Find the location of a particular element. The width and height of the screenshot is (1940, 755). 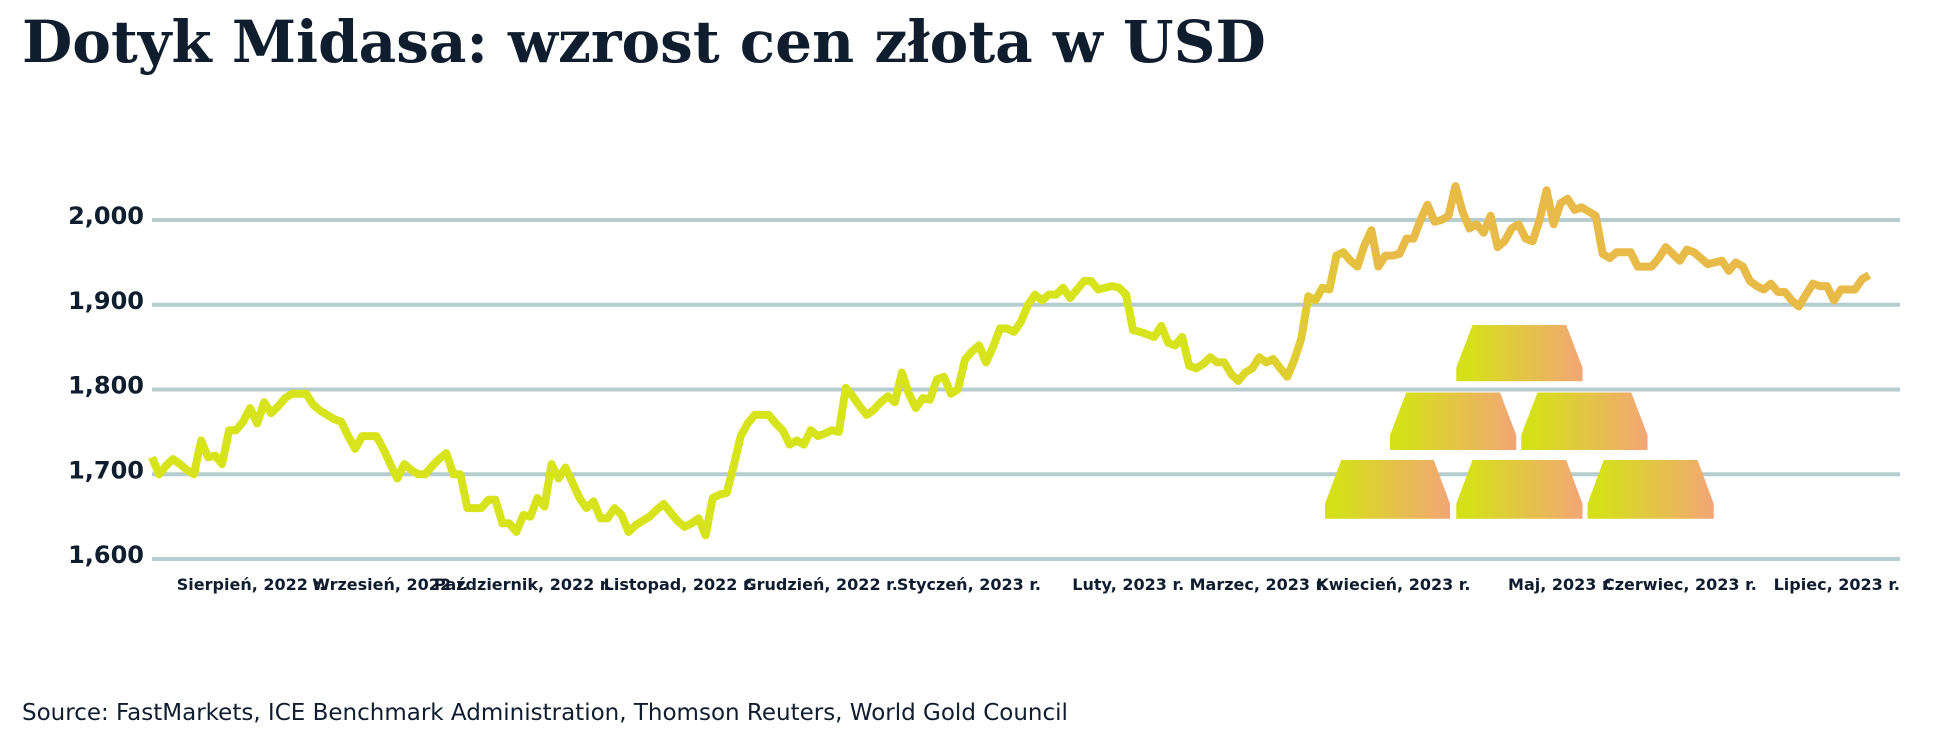

x-tick-label: Grudzień, 2022 r. is located at coordinates (820, 584).